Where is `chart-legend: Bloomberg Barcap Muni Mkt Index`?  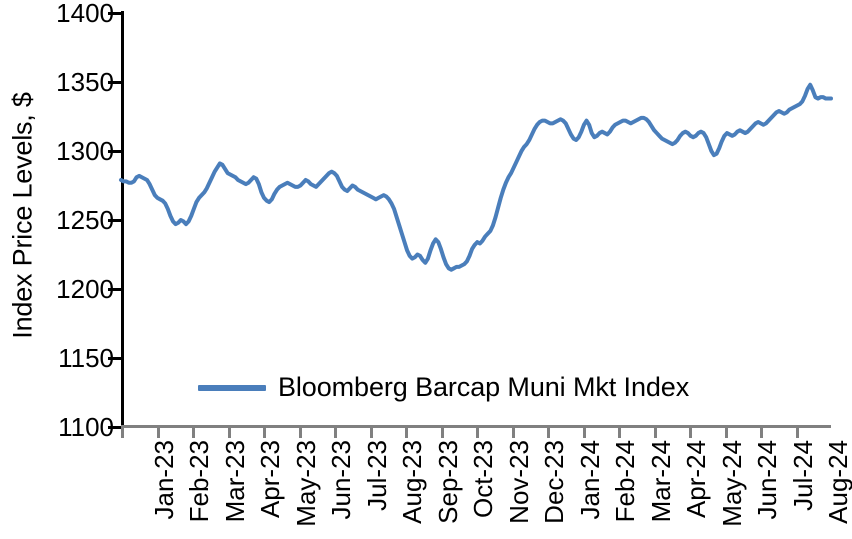
chart-legend: Bloomberg Barcap Muni Mkt Index is located at coordinates (443, 387).